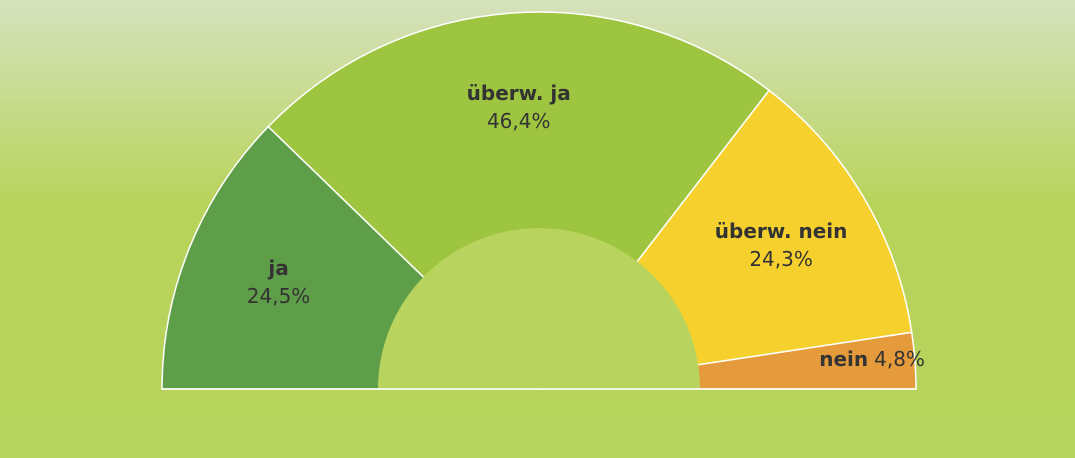 This screenshot has height=458, width=1075. Describe the element at coordinates (277, 268) in the screenshot. I see `category-label: ja` at that location.